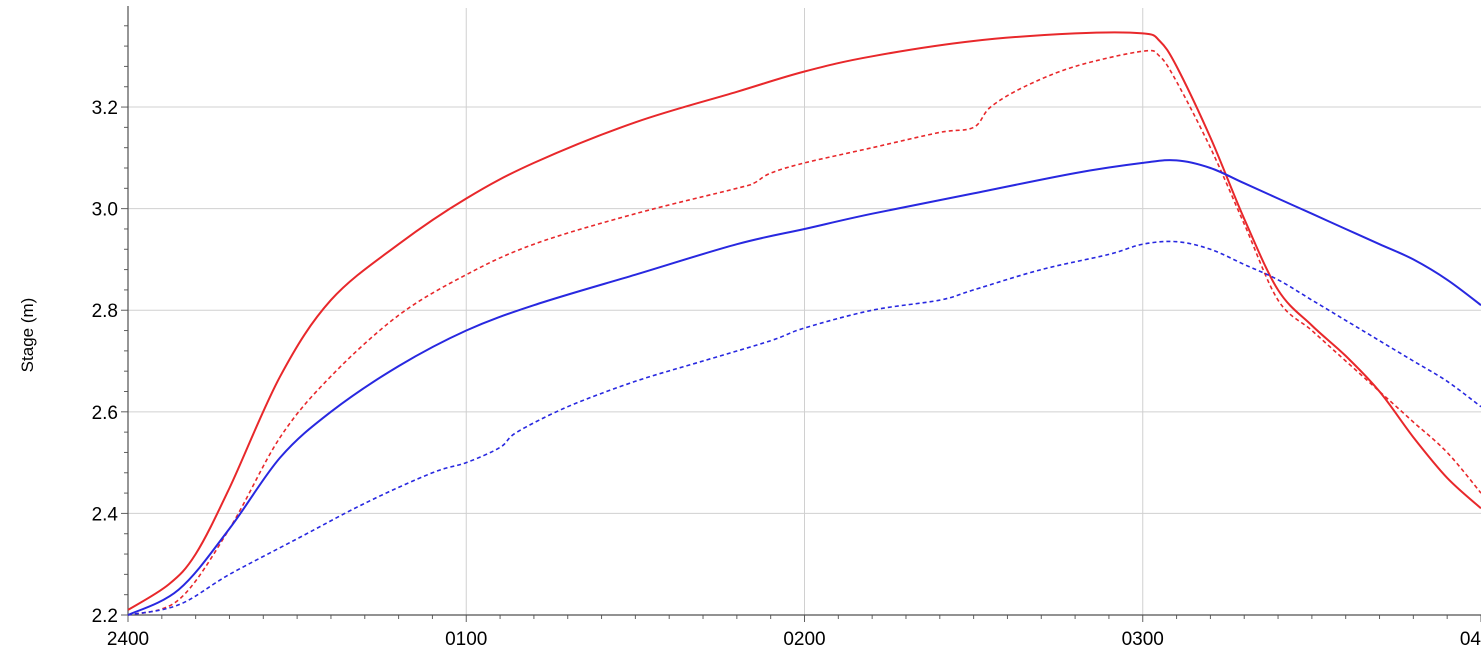 This screenshot has width=1481, height=653. Describe the element at coordinates (27, 335) in the screenshot. I see `y-axis-title: Stage (m)` at that location.